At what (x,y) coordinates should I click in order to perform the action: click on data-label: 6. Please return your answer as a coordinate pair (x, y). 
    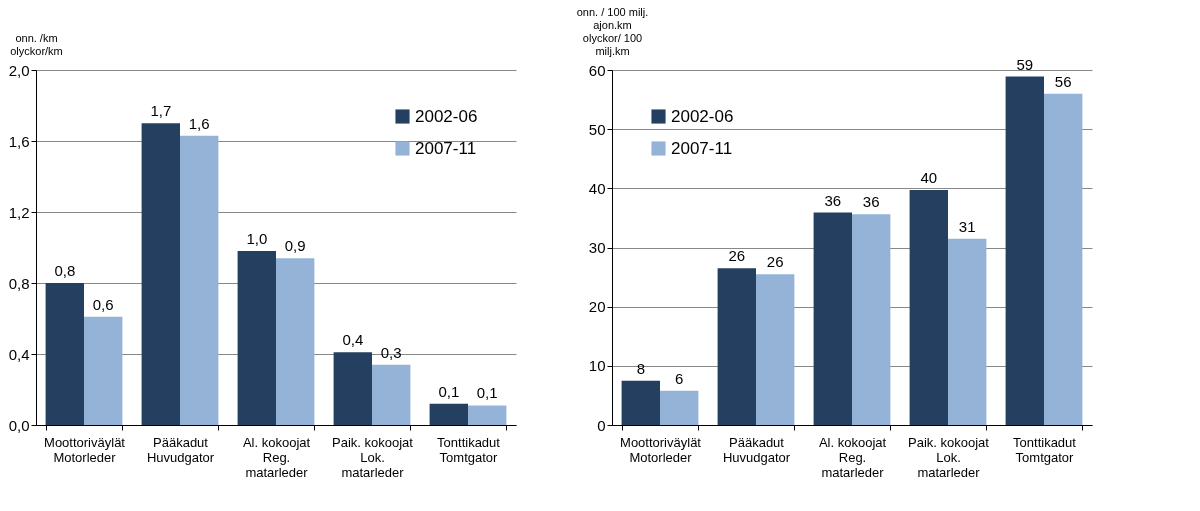
    Looking at the image, I should click on (679, 378).